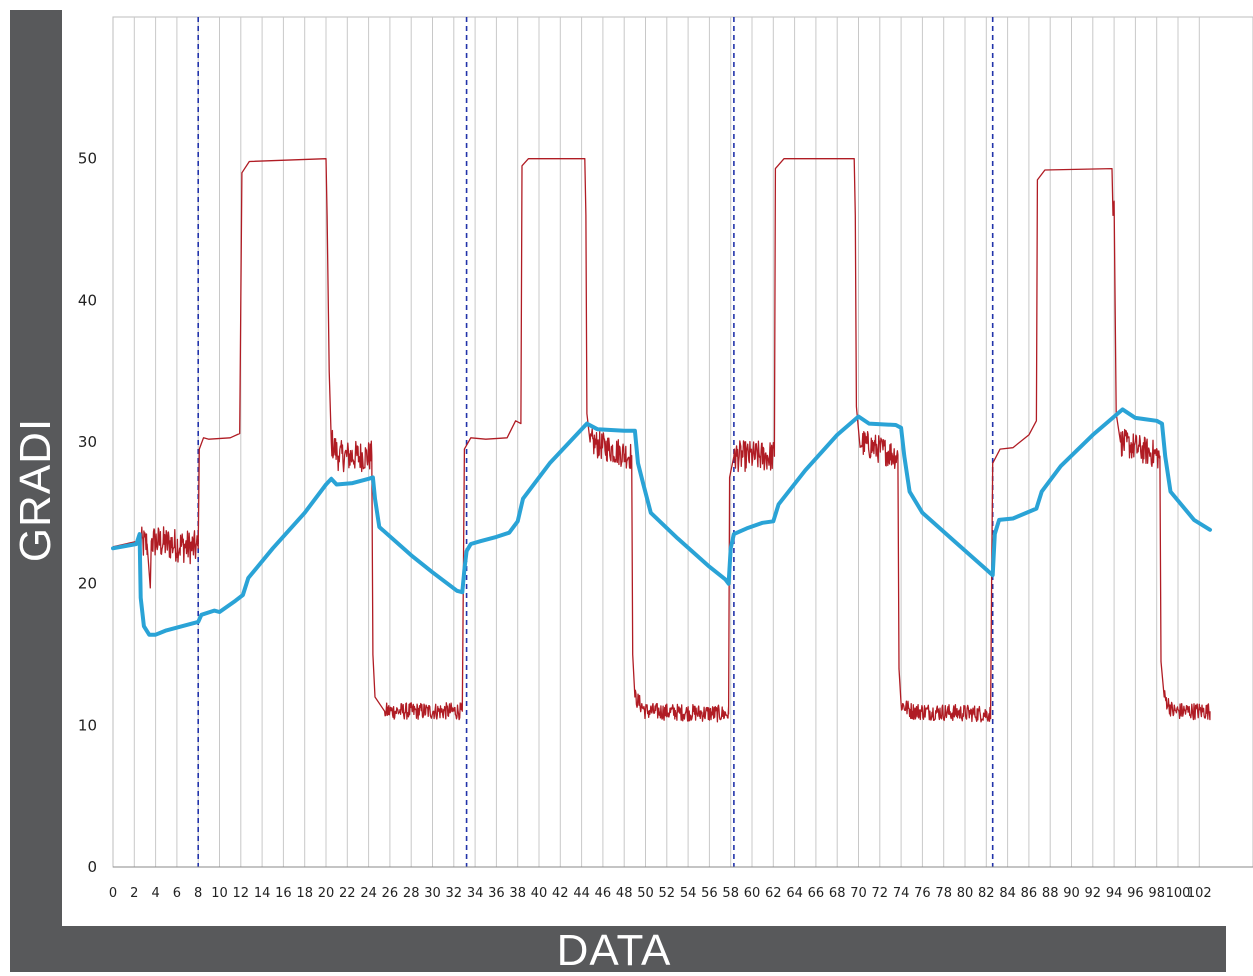  Describe the element at coordinates (219, 893) in the screenshot. I see `x-tick-label: 10` at that location.